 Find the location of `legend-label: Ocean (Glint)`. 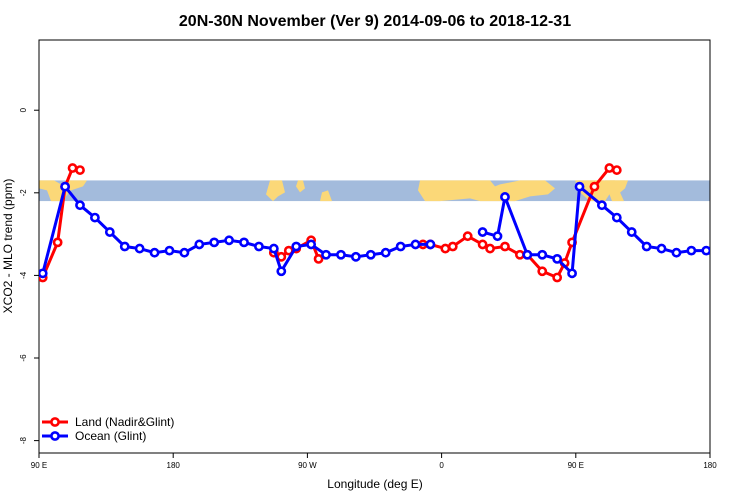

legend-label: Ocean (Glint) is located at coordinates (110, 436).